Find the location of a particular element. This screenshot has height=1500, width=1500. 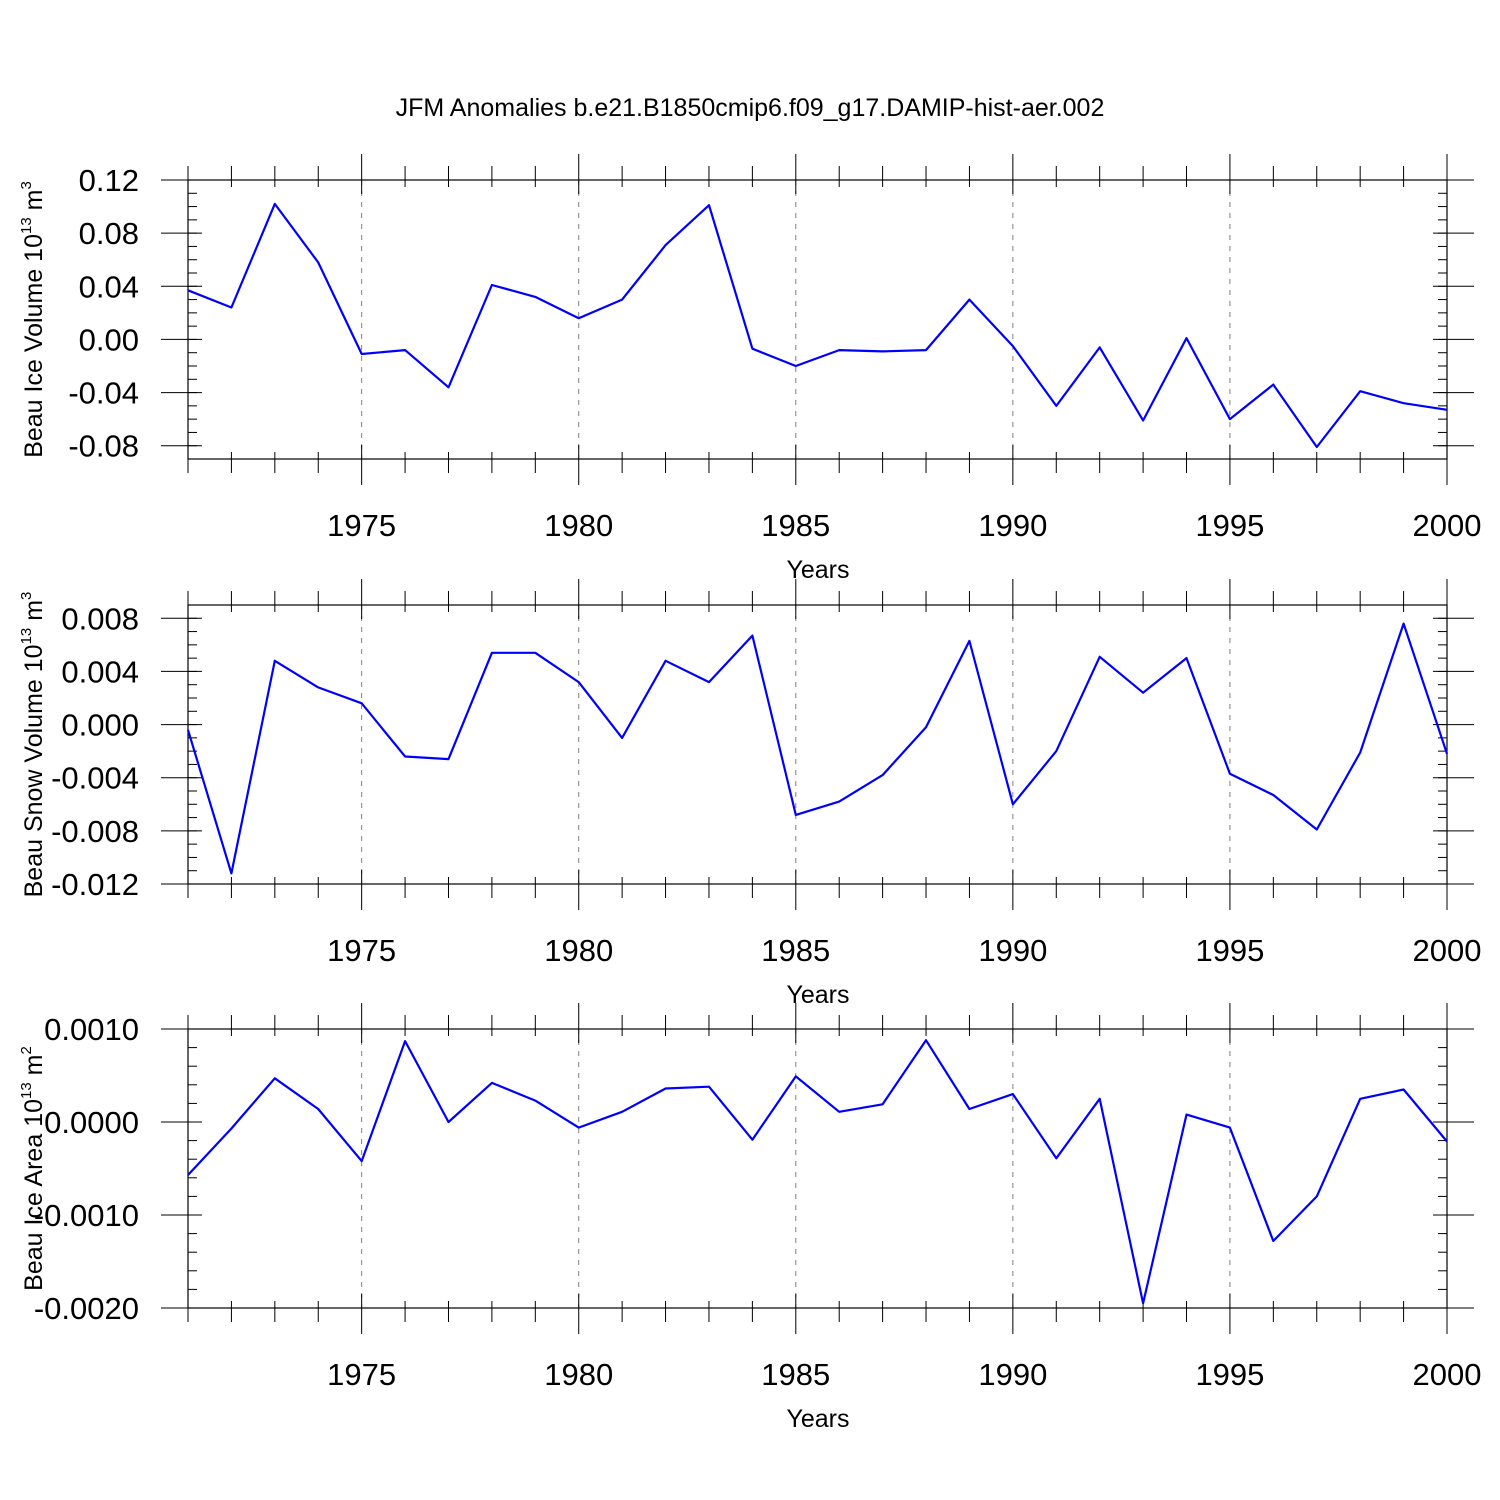

y-tick-label: -0.008 is located at coordinates (95, 831).